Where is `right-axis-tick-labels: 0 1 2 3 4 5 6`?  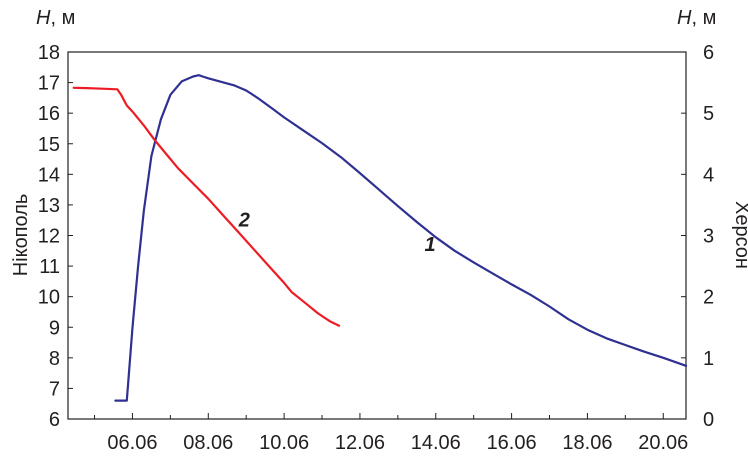 right-axis-tick-labels: 0 1 2 3 4 5 6 is located at coordinates (708, 236).